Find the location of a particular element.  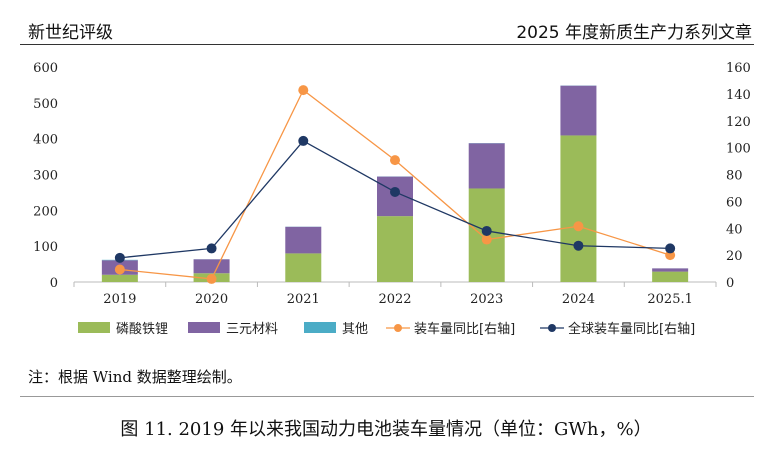

y2-tick-label: 100 is located at coordinates (738, 149).